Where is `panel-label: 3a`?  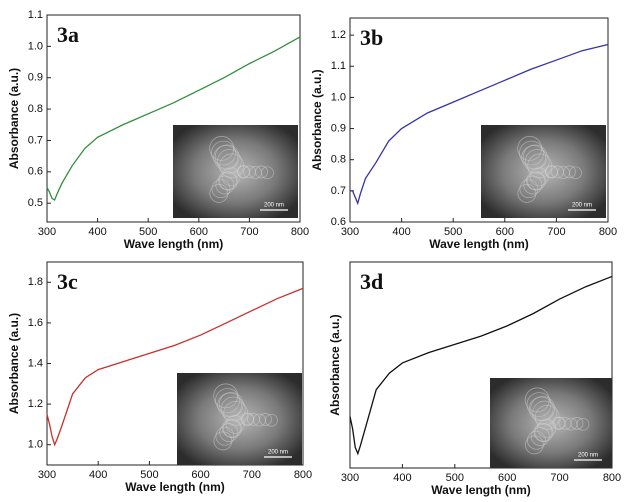
panel-label: 3a is located at coordinates (68, 34).